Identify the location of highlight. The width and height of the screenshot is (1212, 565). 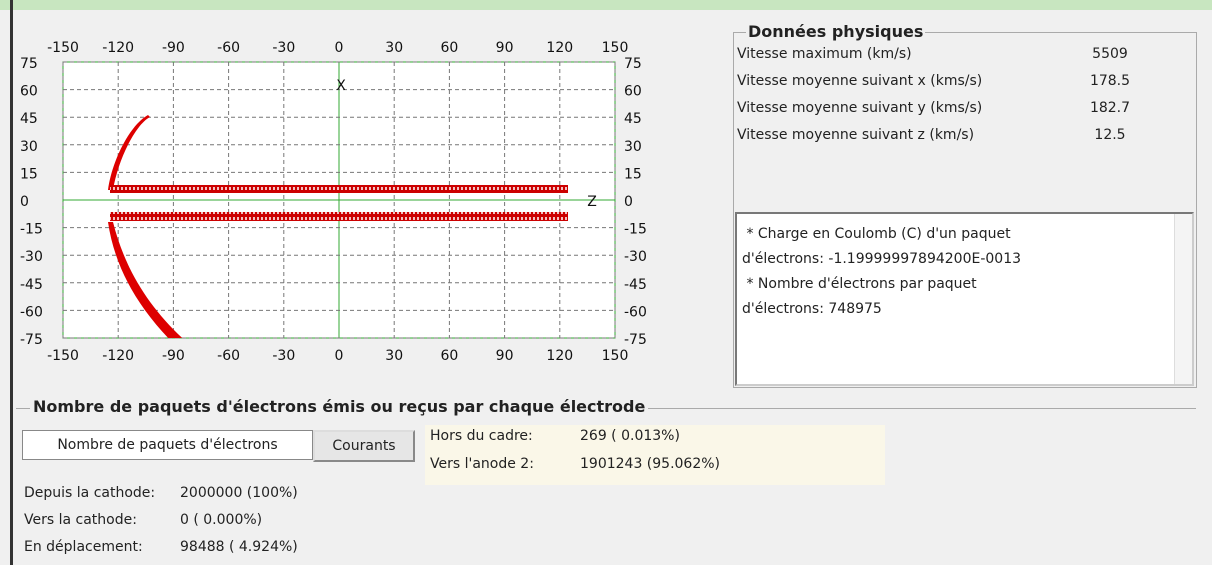
(655, 455).